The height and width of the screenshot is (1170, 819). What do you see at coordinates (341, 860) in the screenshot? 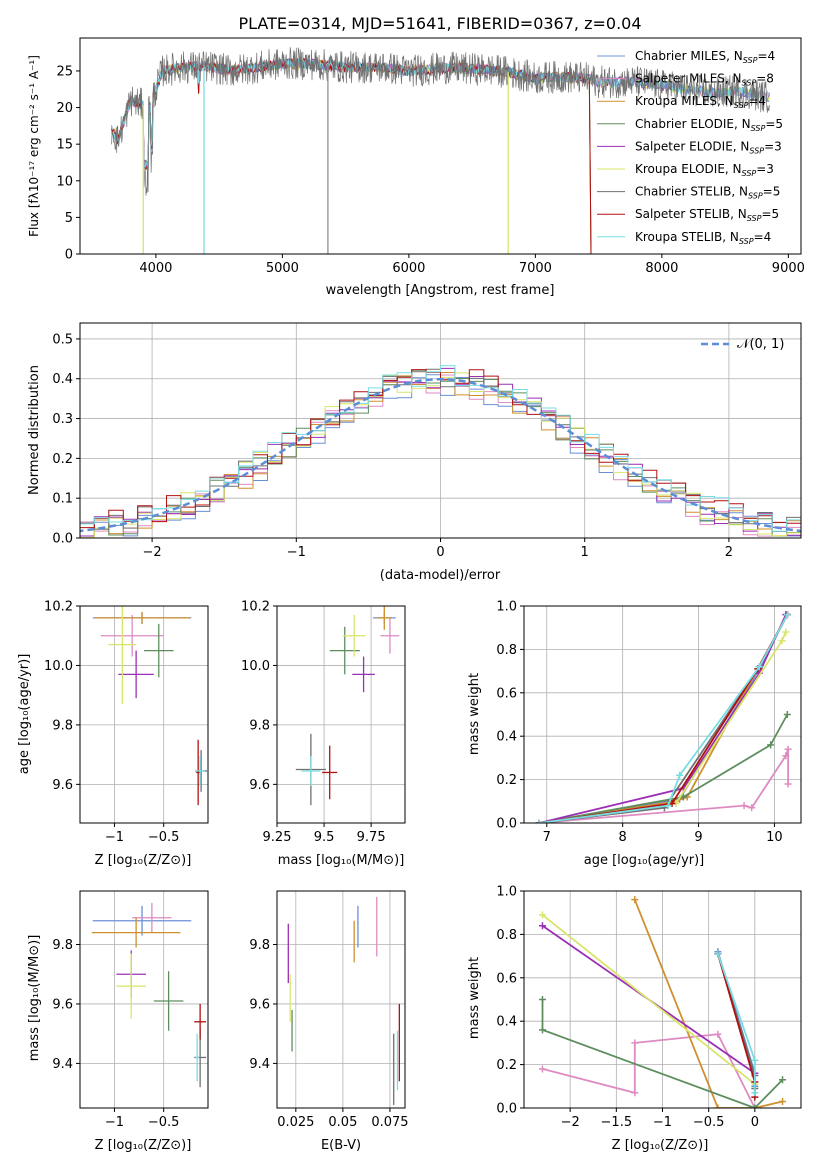
I see `age-vs-mass-xlabel: mass [log₁₀(M/M⊙)]` at bounding box center [341, 860].